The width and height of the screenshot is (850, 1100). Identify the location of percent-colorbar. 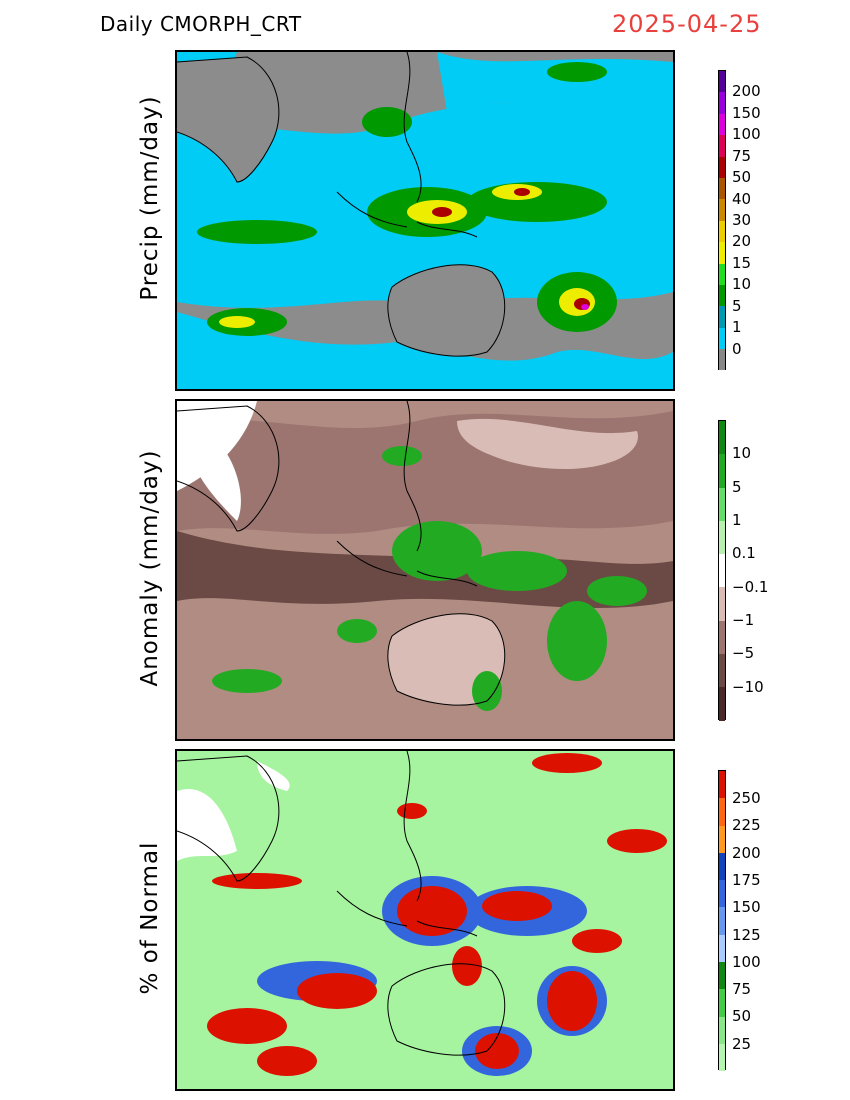
(722, 921).